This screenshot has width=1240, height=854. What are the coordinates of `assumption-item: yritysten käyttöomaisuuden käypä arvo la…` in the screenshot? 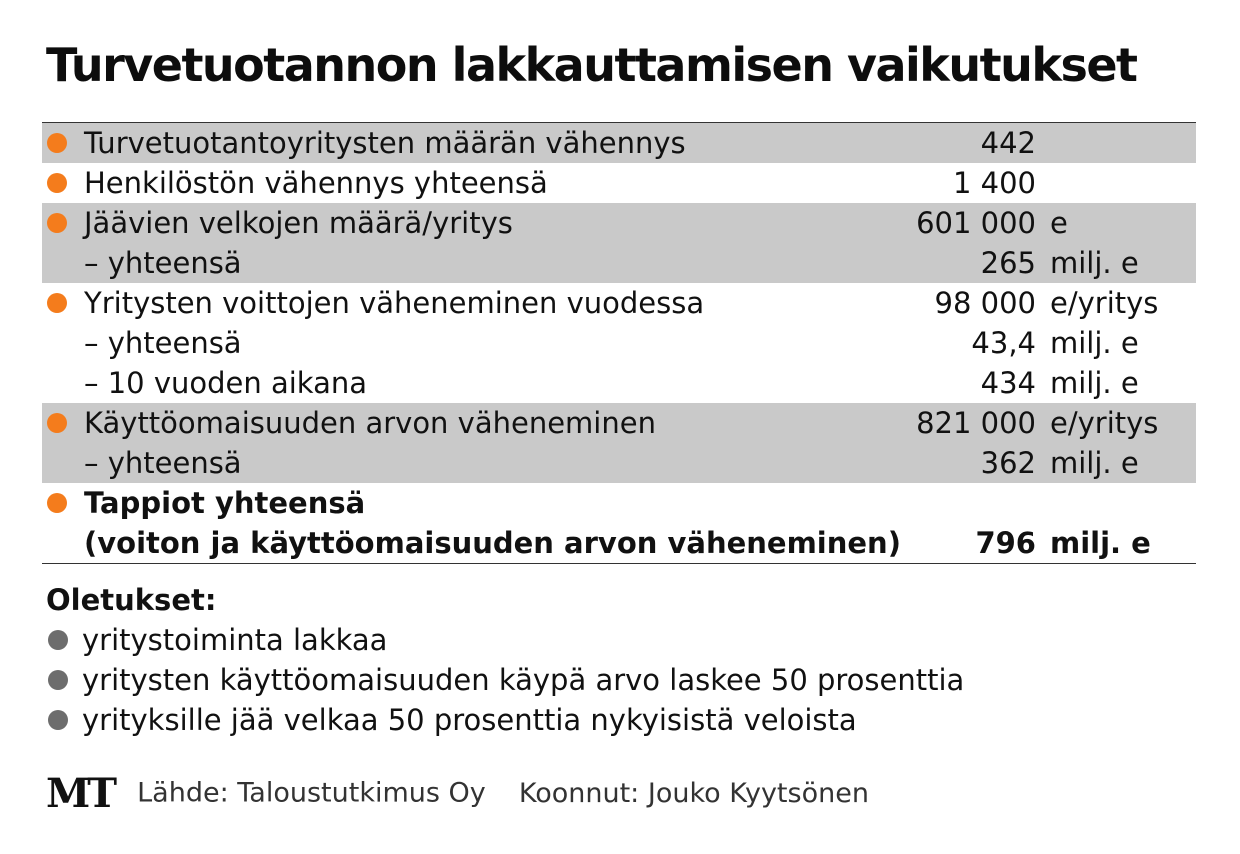 It's located at (621, 680).